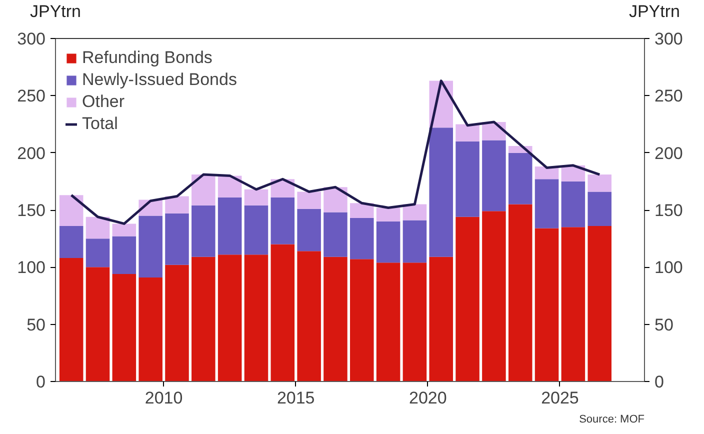 The image size is (704, 434). What do you see at coordinates (612, 420) in the screenshot?
I see `source-note: Source: MOF` at bounding box center [612, 420].